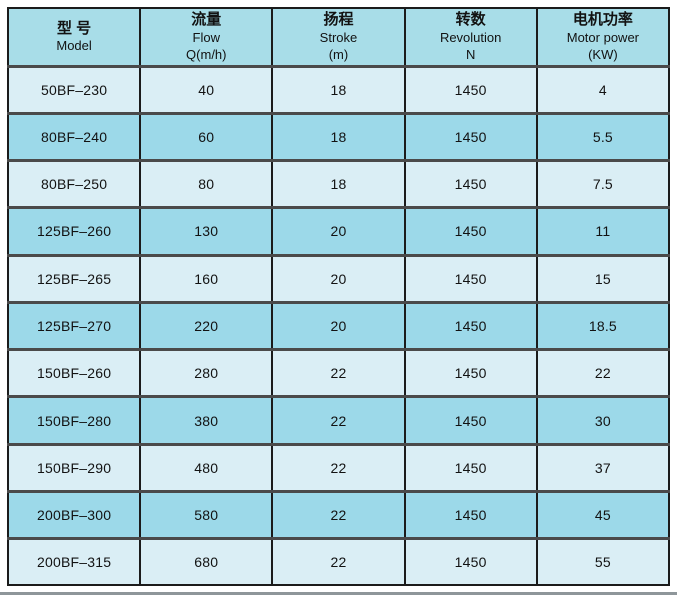  Describe the element at coordinates (602, 136) in the screenshot. I see `cell-motor-power: 5.5` at that location.